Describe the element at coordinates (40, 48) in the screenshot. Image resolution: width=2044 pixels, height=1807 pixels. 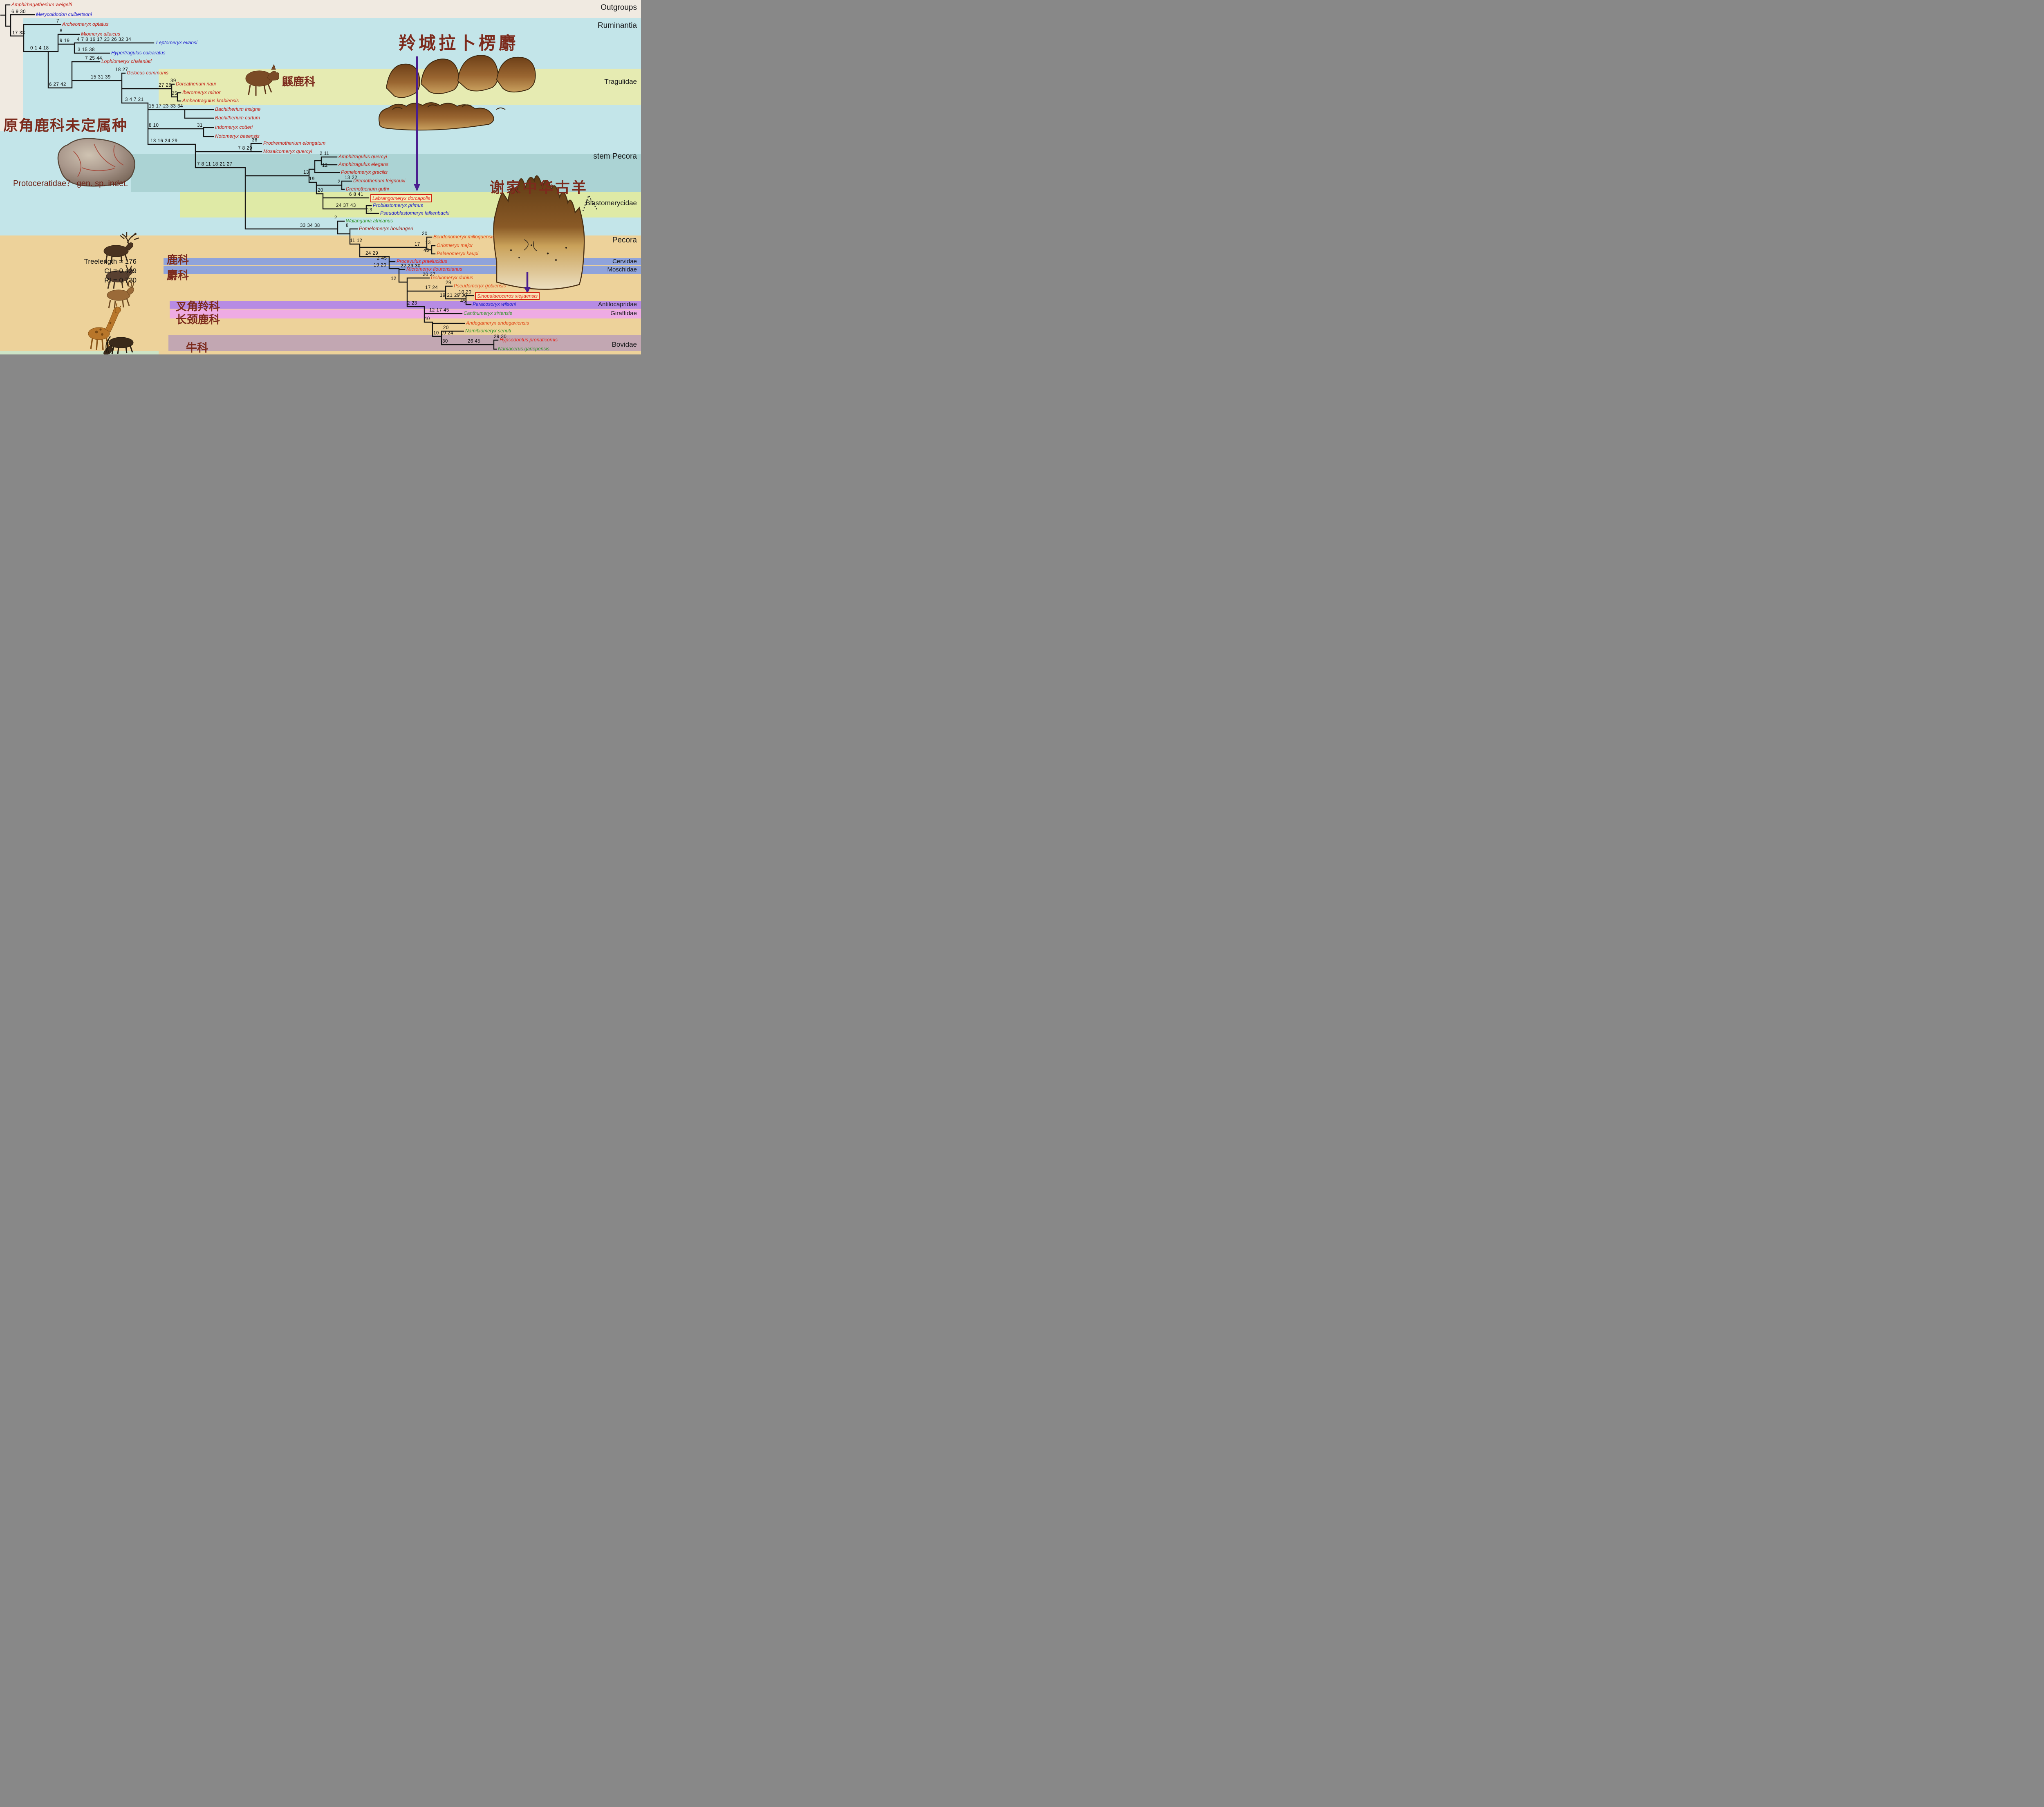
I see `node-support-label: 0 1 4 18` at that location.